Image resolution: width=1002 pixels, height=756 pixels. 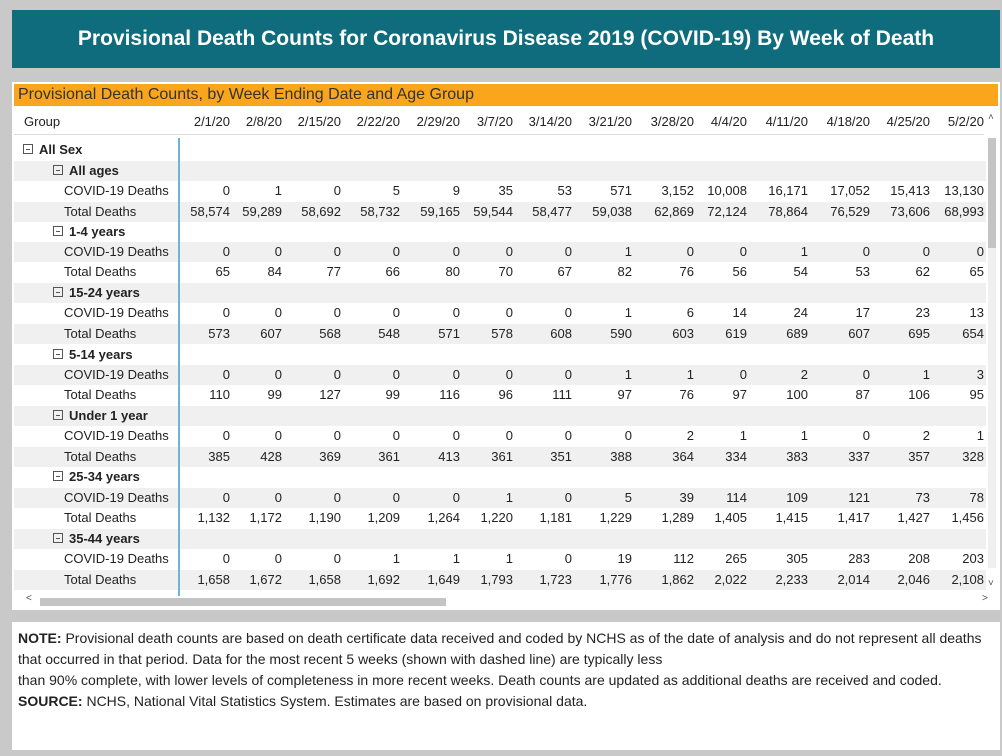 What do you see at coordinates (791, 579) in the screenshot?
I see `table-cell: 2,233` at bounding box center [791, 579].